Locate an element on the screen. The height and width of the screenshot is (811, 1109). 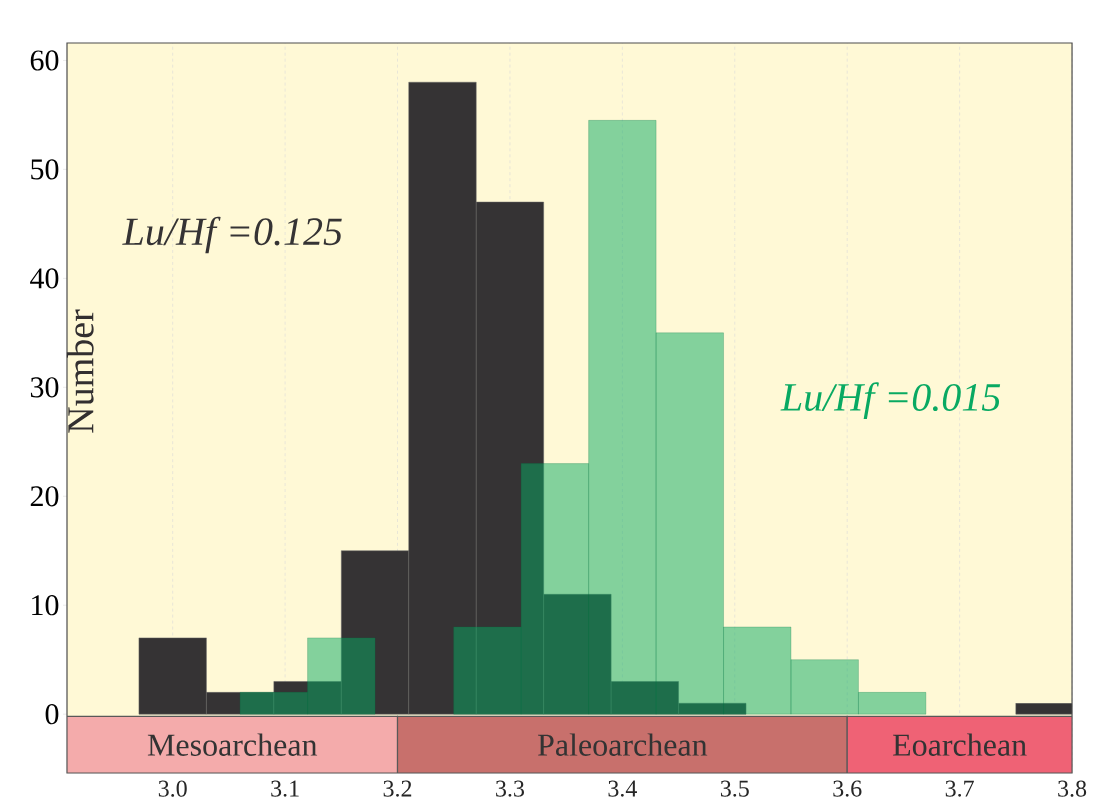
band-label: Paleoarchean is located at coordinates (622, 744).